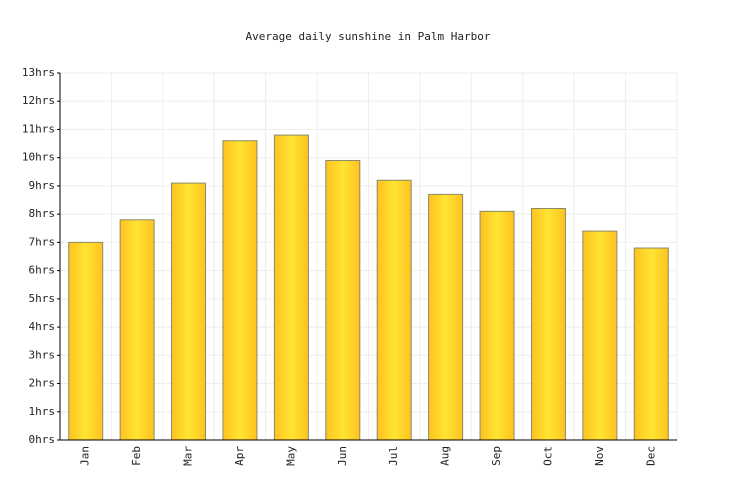 Image resolution: width=736 pixels, height=500 pixels. I want to click on y-tick-label: 13hrs, so click(38, 72).